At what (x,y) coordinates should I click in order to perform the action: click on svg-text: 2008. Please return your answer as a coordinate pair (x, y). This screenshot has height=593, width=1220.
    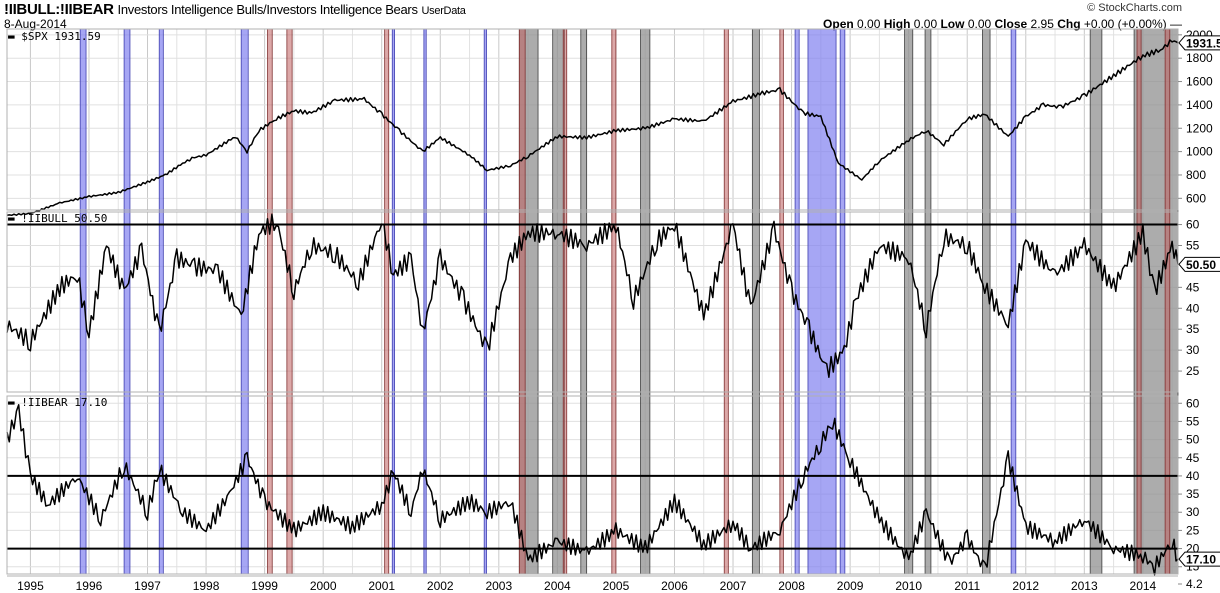
    Looking at the image, I should click on (791, 586).